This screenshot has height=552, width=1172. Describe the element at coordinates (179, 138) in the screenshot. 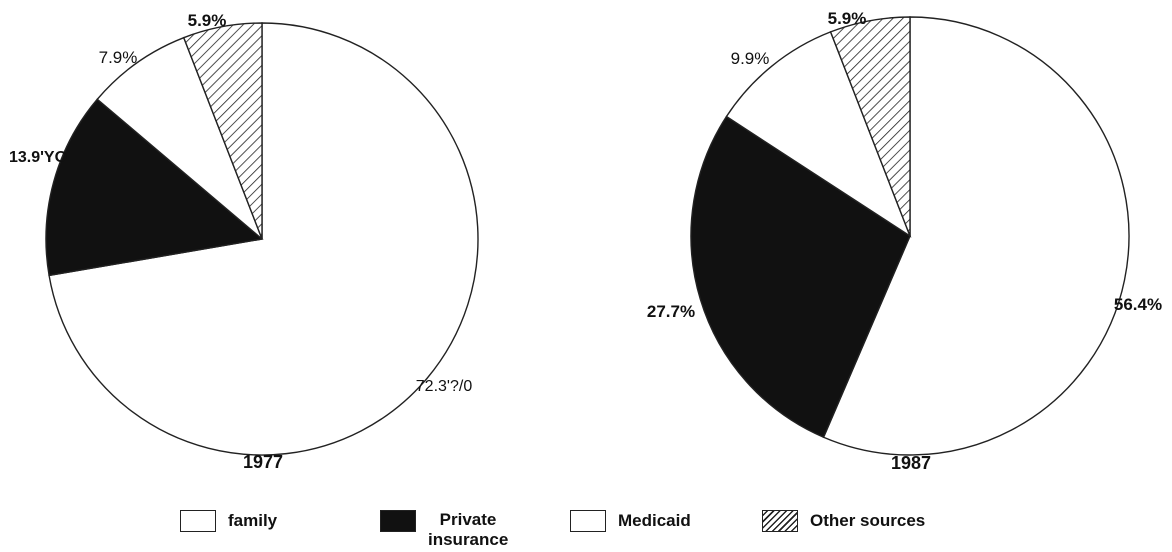

I see `pie-1977-slice-medicaid` at that location.